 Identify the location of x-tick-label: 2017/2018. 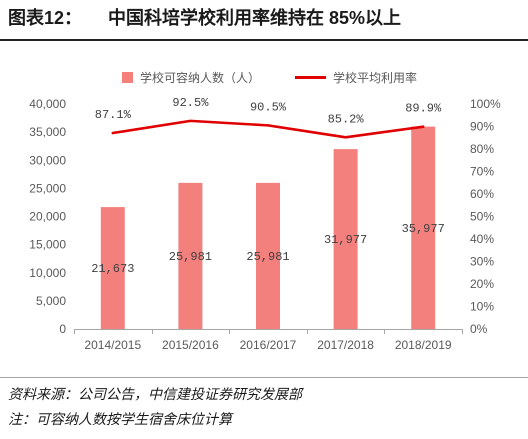
(345, 345).